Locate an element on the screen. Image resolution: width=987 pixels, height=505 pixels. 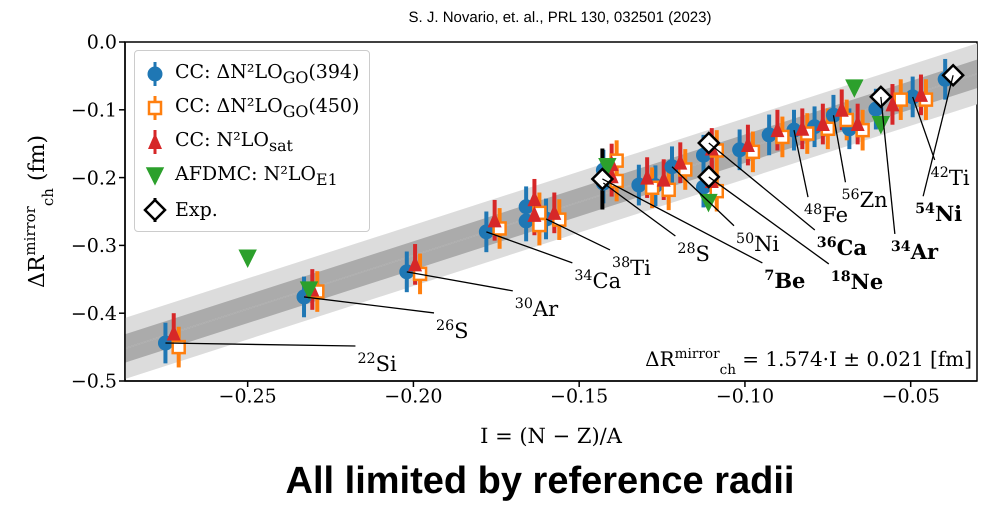
x-tick-label: −0.05 is located at coordinates (911, 396).